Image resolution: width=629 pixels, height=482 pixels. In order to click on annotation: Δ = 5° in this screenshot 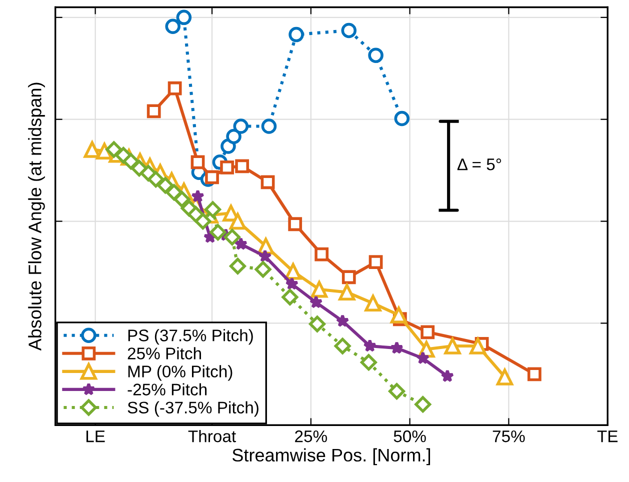, I will do `click(479, 164)`.